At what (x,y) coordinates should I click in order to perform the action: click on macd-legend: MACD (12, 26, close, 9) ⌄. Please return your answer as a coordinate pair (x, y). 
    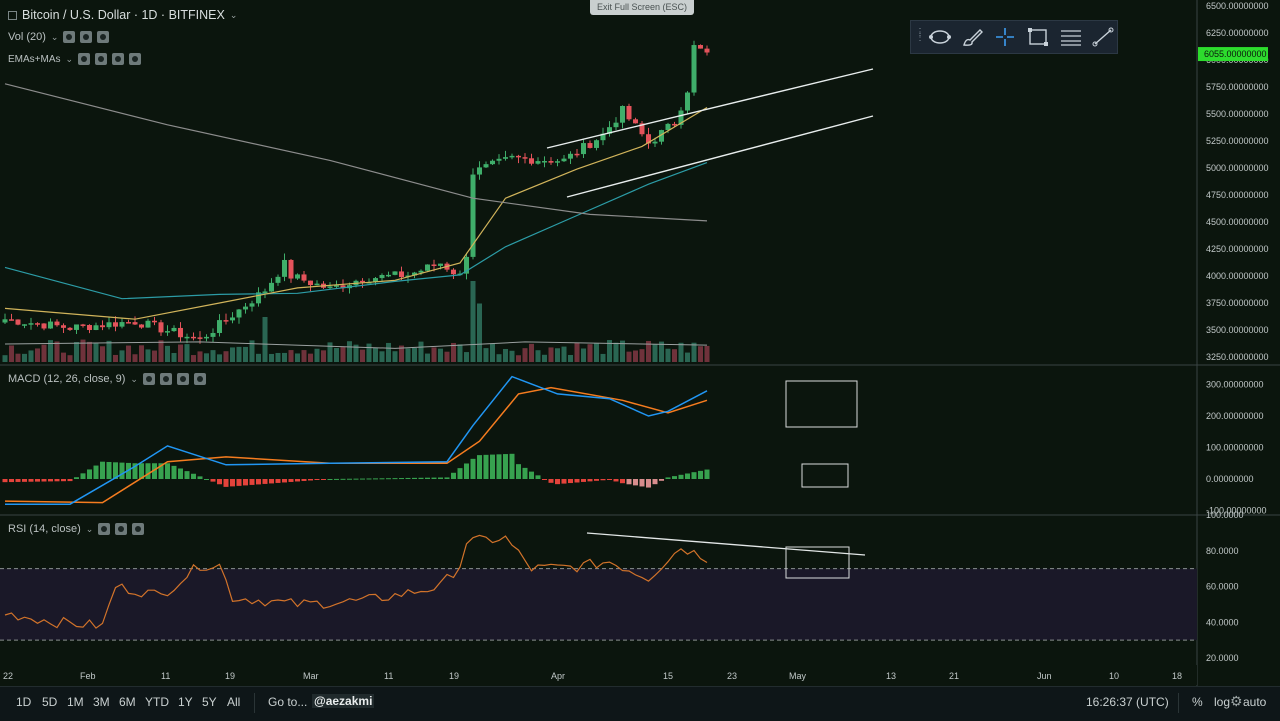
    Looking at the image, I should click on (107, 379).